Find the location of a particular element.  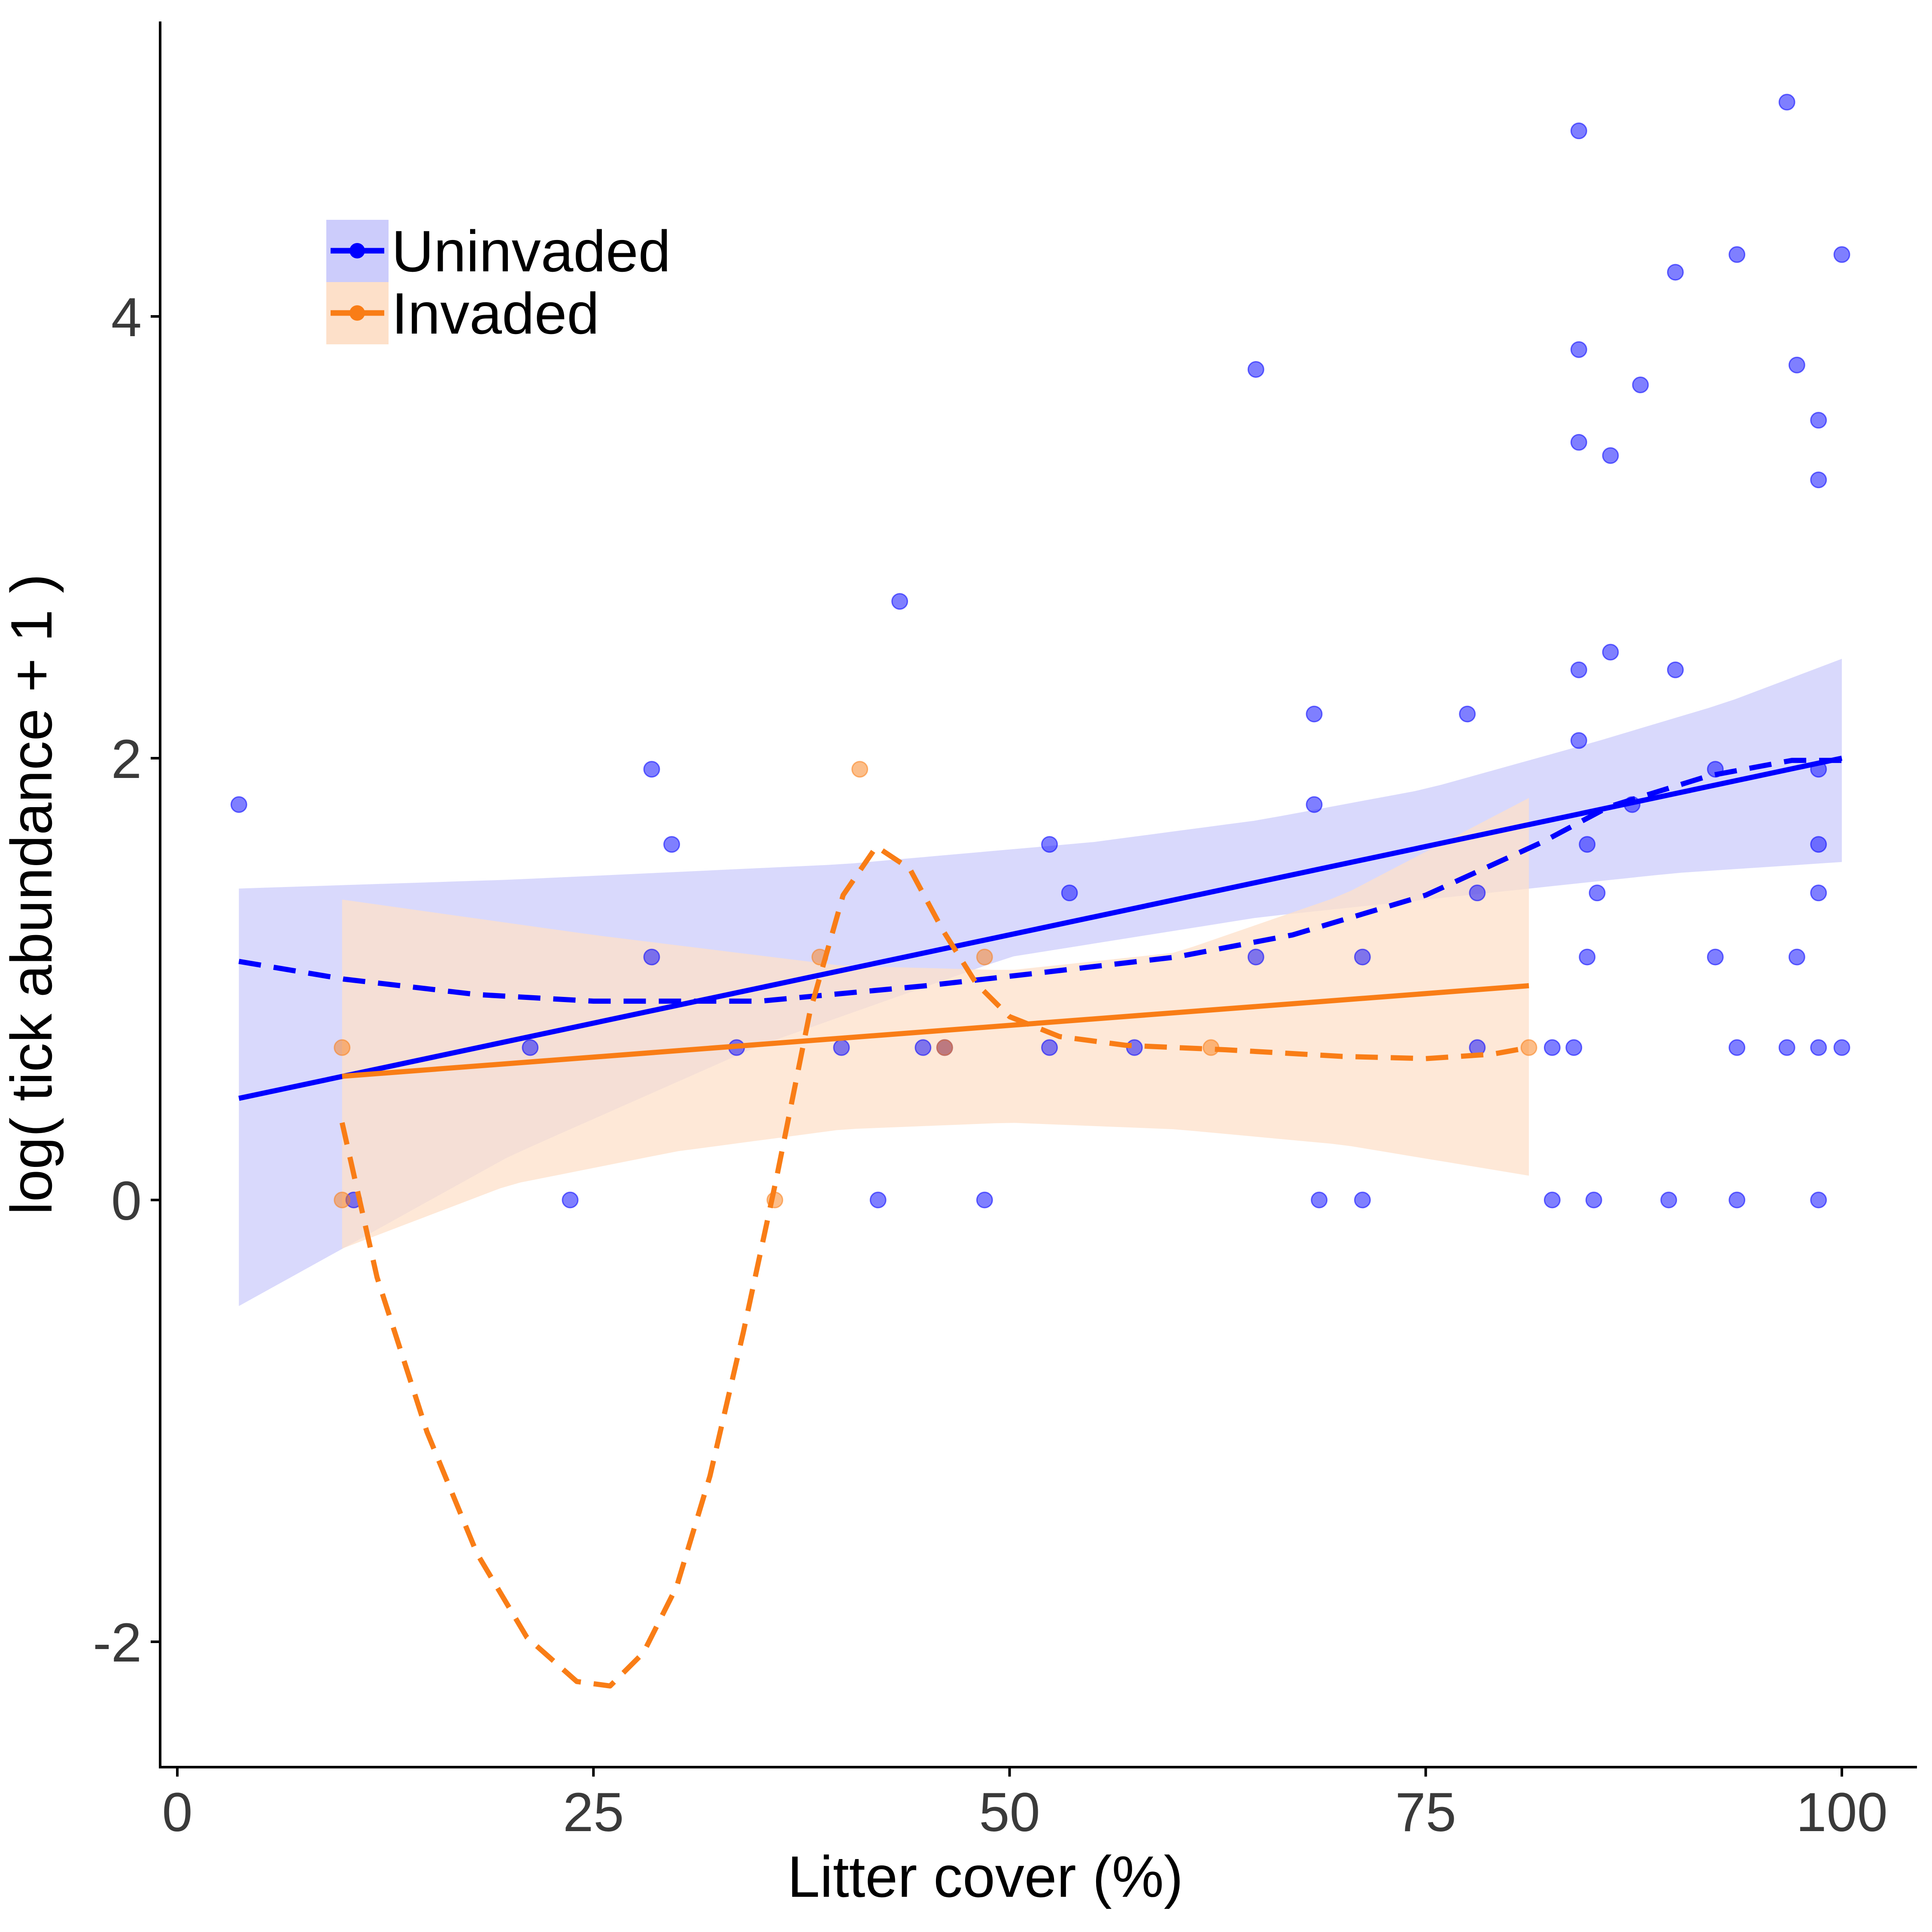

legend-label-invaded: Invaded is located at coordinates (496, 313).